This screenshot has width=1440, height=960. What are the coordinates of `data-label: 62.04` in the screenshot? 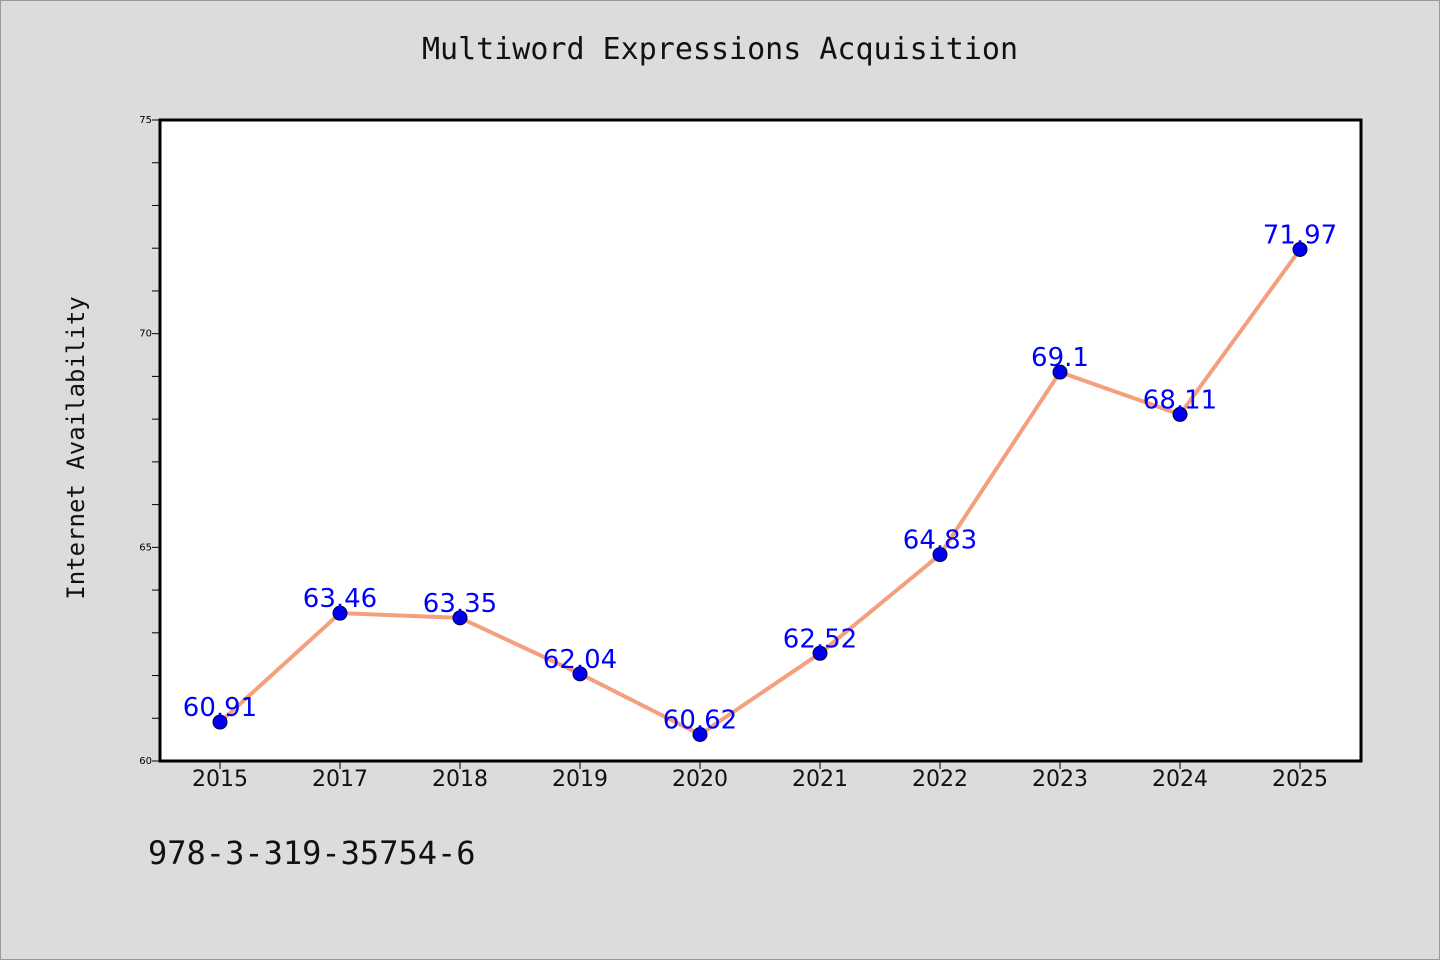 It's located at (580, 660).